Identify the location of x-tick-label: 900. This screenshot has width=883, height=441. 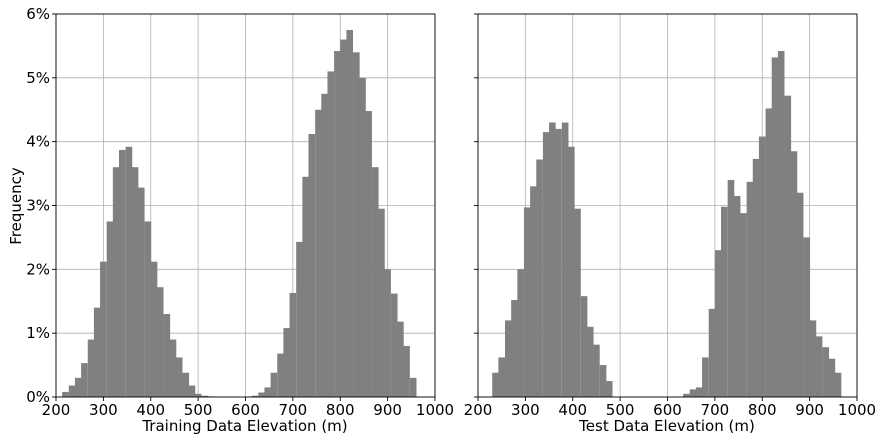
(387, 410).